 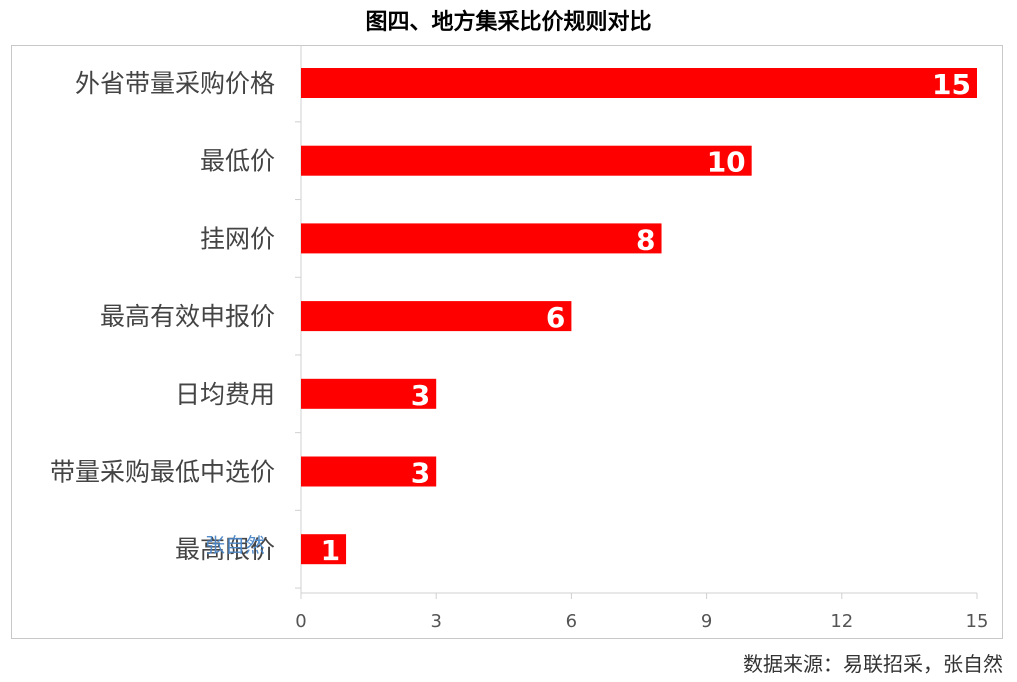 I want to click on chart-title: 图四、地方集采比价规则对比, so click(x=508, y=22).